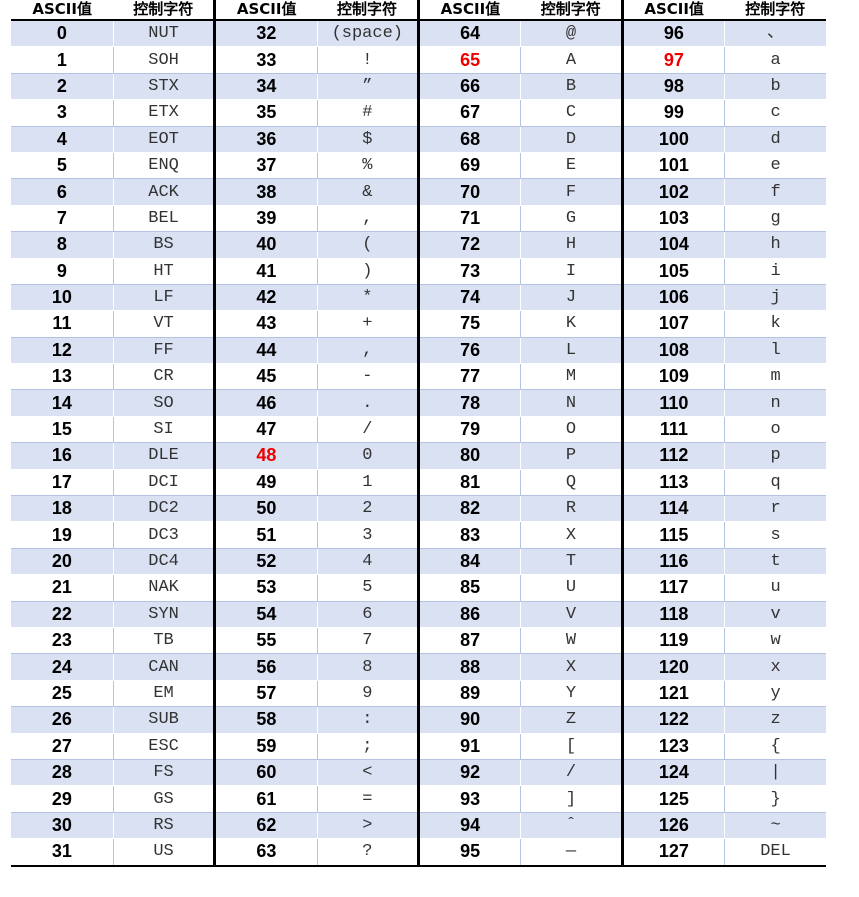  Describe the element at coordinates (468, 614) in the screenshot. I see `ascii-value-cell: 86` at that location.